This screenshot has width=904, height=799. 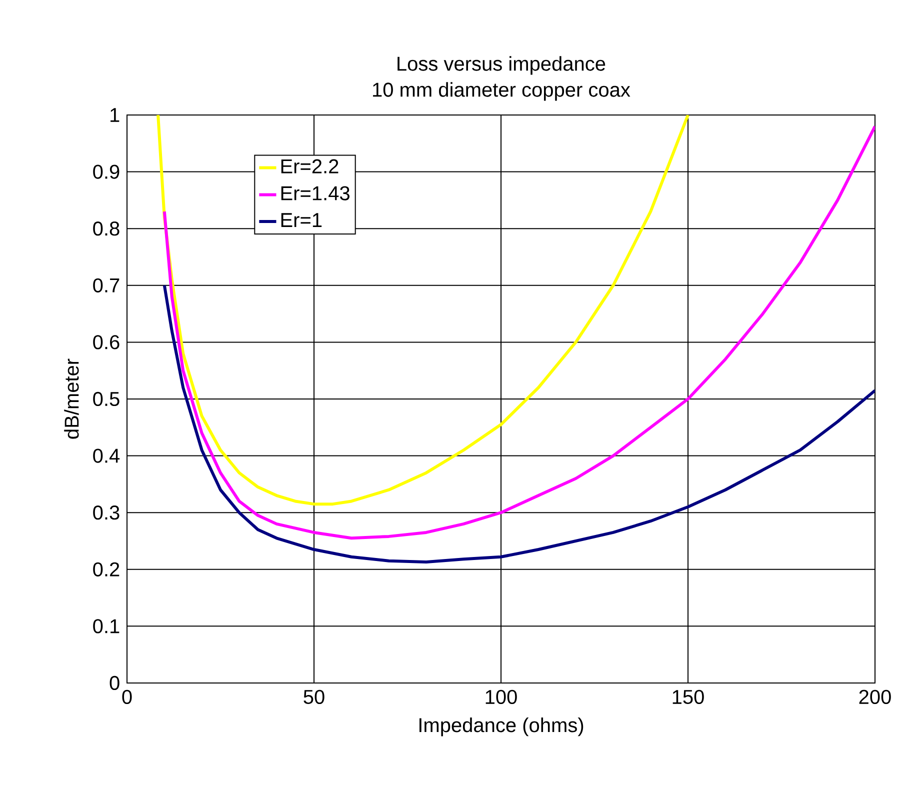 I want to click on x-tick-label: 100, so click(x=501, y=697).